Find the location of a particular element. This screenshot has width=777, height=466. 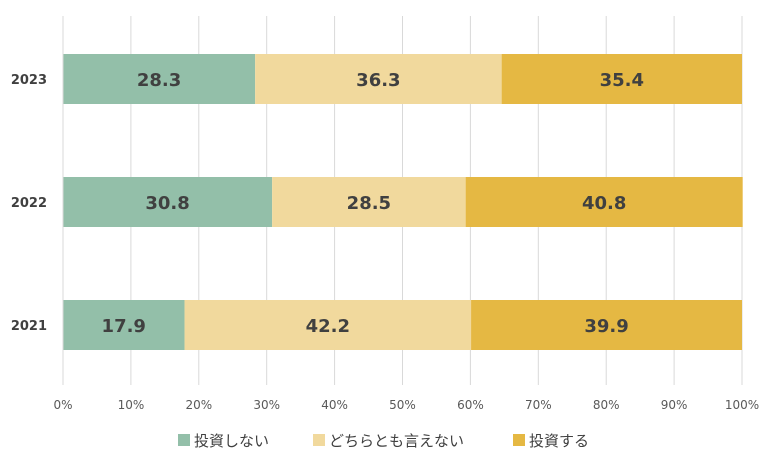

x-tick-label-0: 0% is located at coordinates (62, 405).